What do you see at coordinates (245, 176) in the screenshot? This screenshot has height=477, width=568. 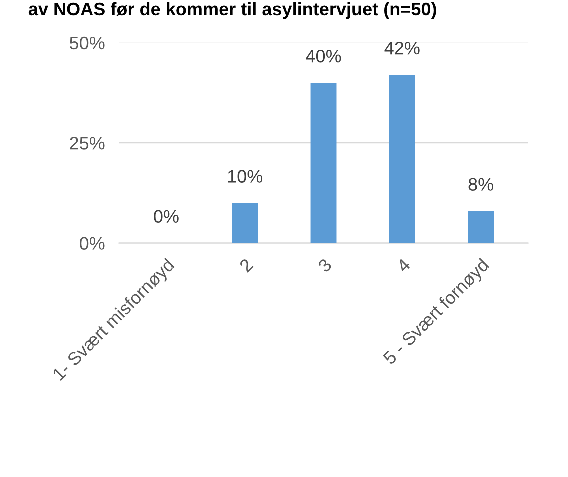 I see `data-label: 10%` at bounding box center [245, 176].